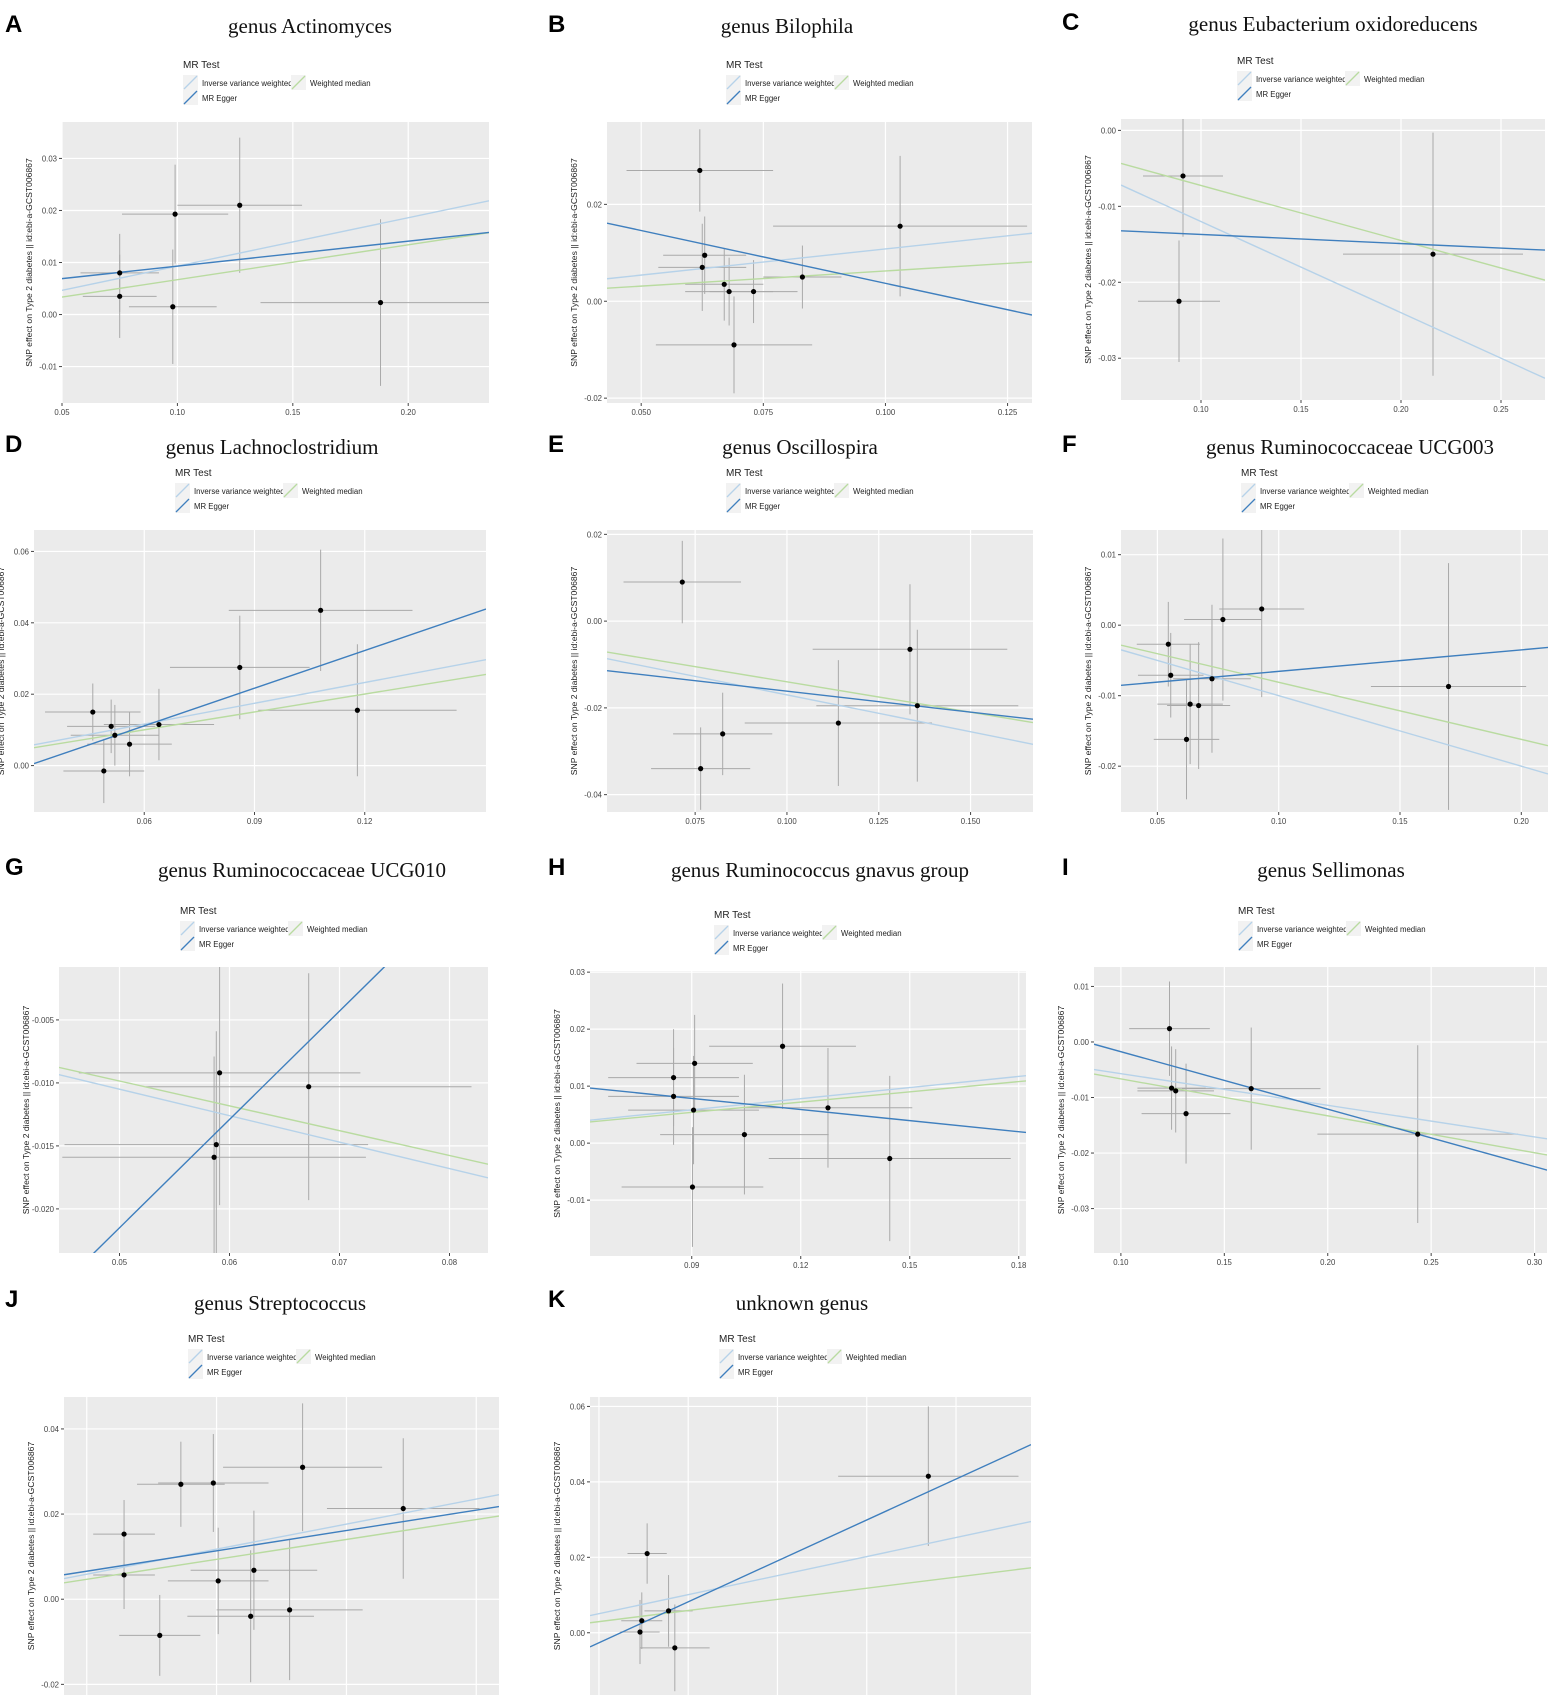  Describe the element at coordinates (557, 1299) in the screenshot. I see `panel-letter: K` at that location.